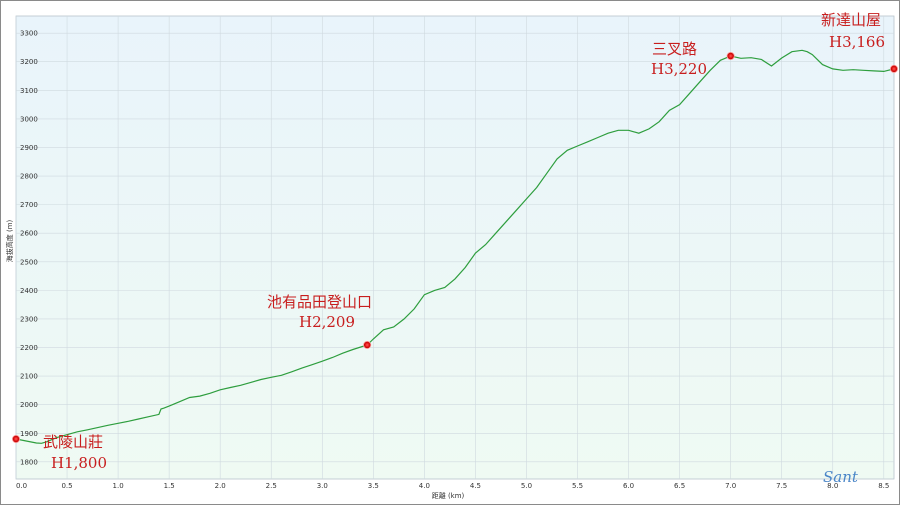 The image size is (900, 506). Describe the element at coordinates (21, 486) in the screenshot. I see `x-tick-label: 0.0` at that location.